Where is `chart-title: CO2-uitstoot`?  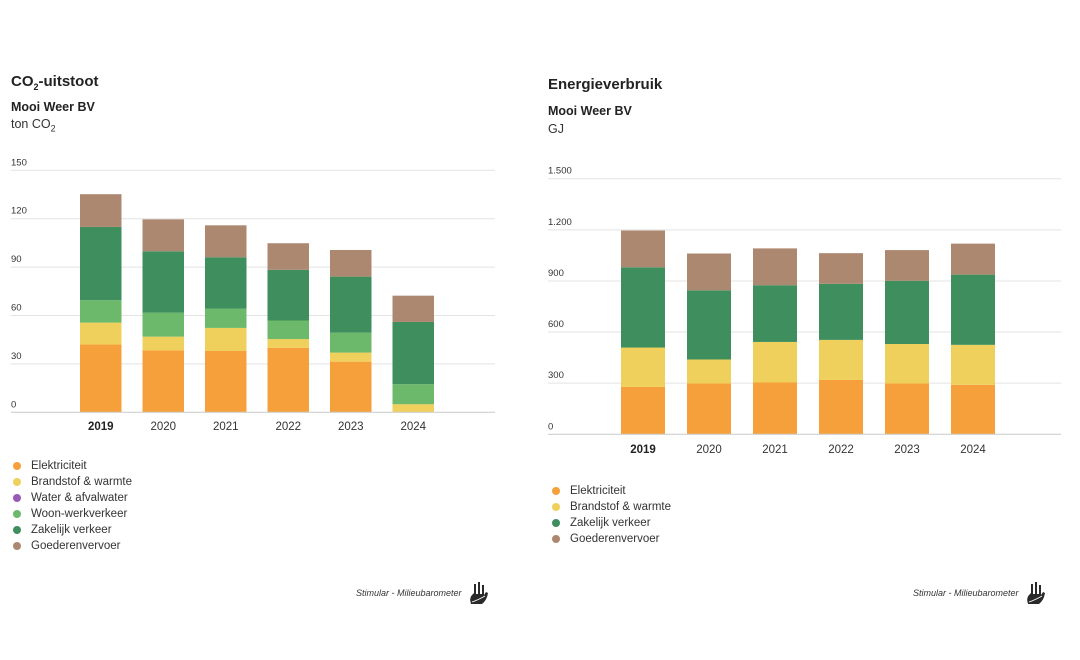 chart-title: CO2-uitstoot is located at coordinates (55, 82).